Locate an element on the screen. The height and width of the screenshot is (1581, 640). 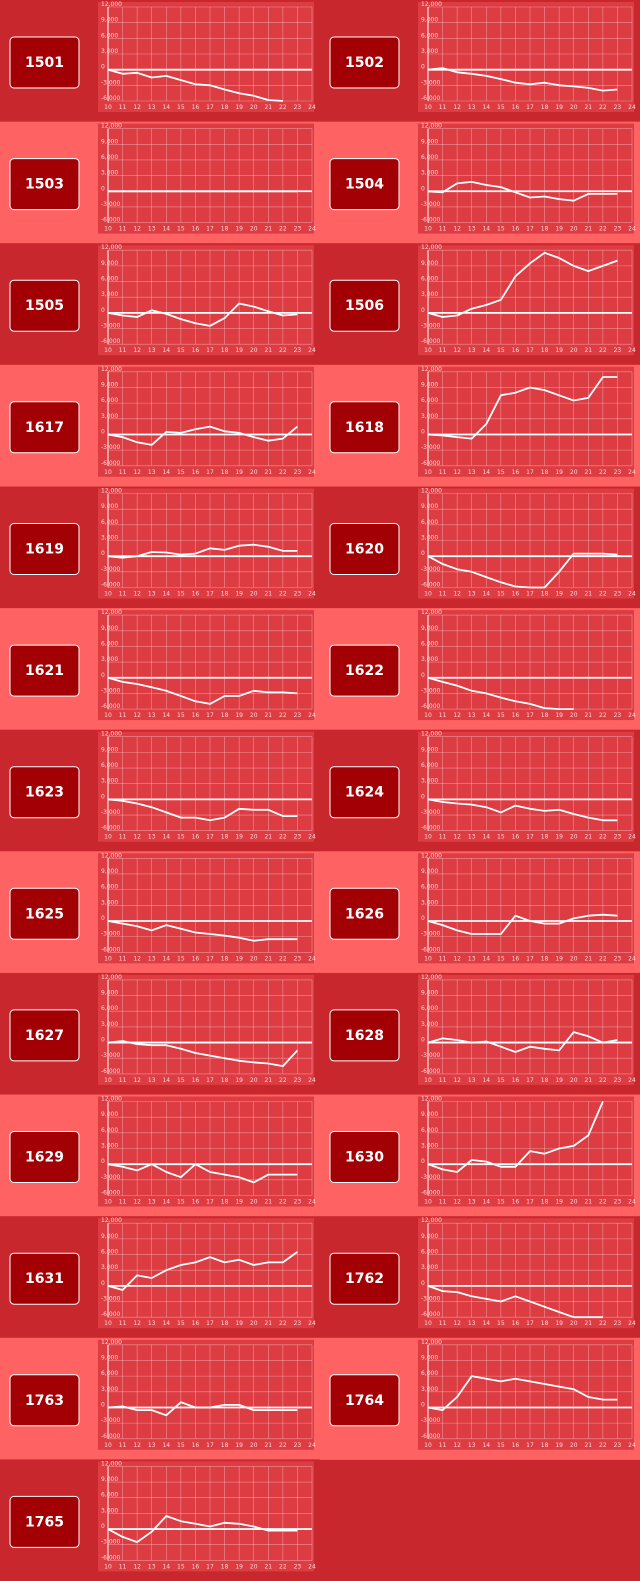
device-button: 1631 is located at coordinates (44, 1278).